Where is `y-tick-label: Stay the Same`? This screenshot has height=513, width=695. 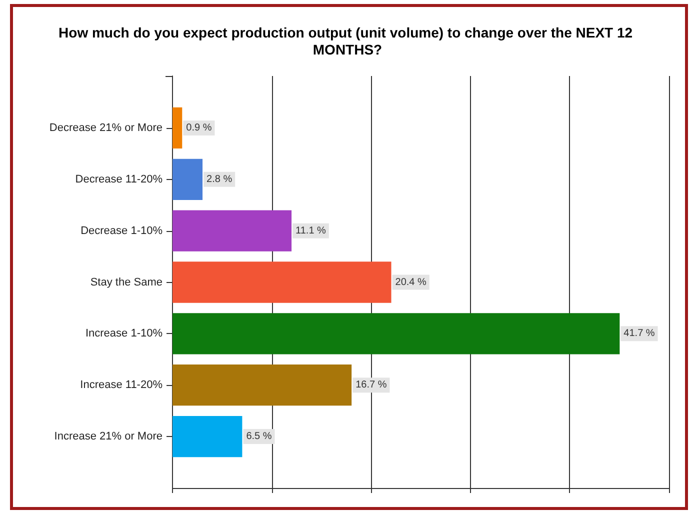 y-tick-label: Stay the Same is located at coordinates (126, 282).